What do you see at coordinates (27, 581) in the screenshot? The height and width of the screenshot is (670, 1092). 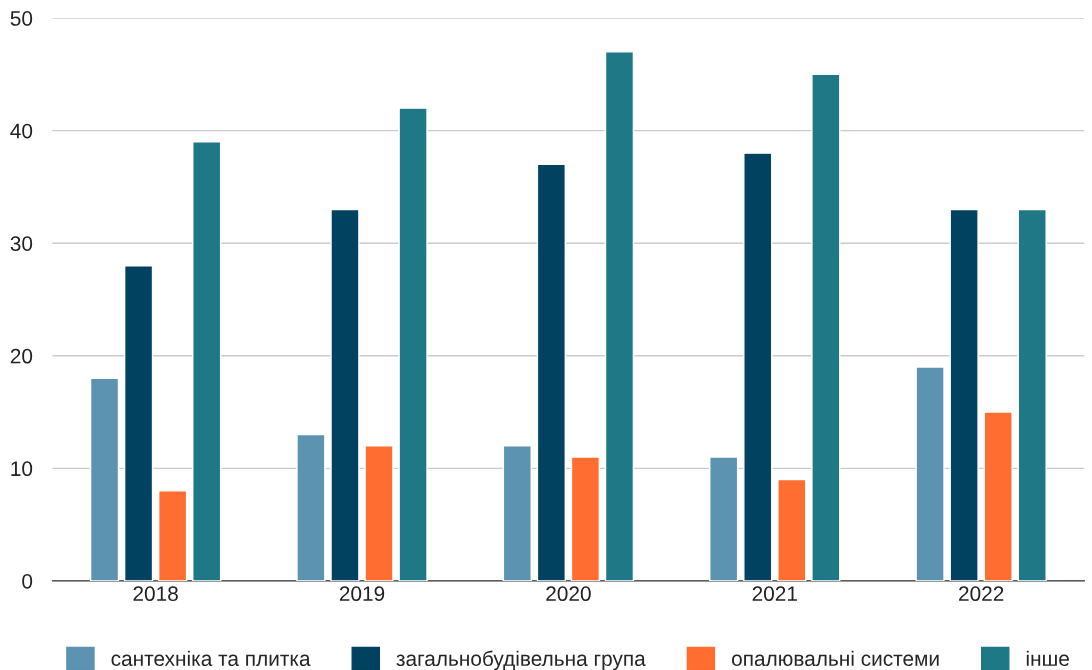 I see `y-tick-label: 0` at bounding box center [27, 581].